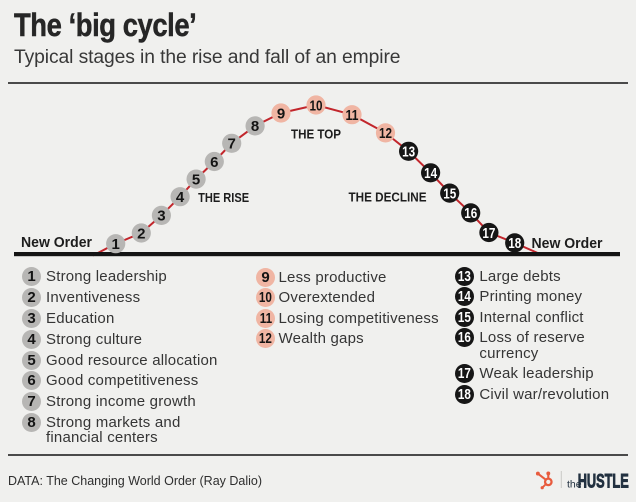  I want to click on svg-text: 11, so click(352, 115).